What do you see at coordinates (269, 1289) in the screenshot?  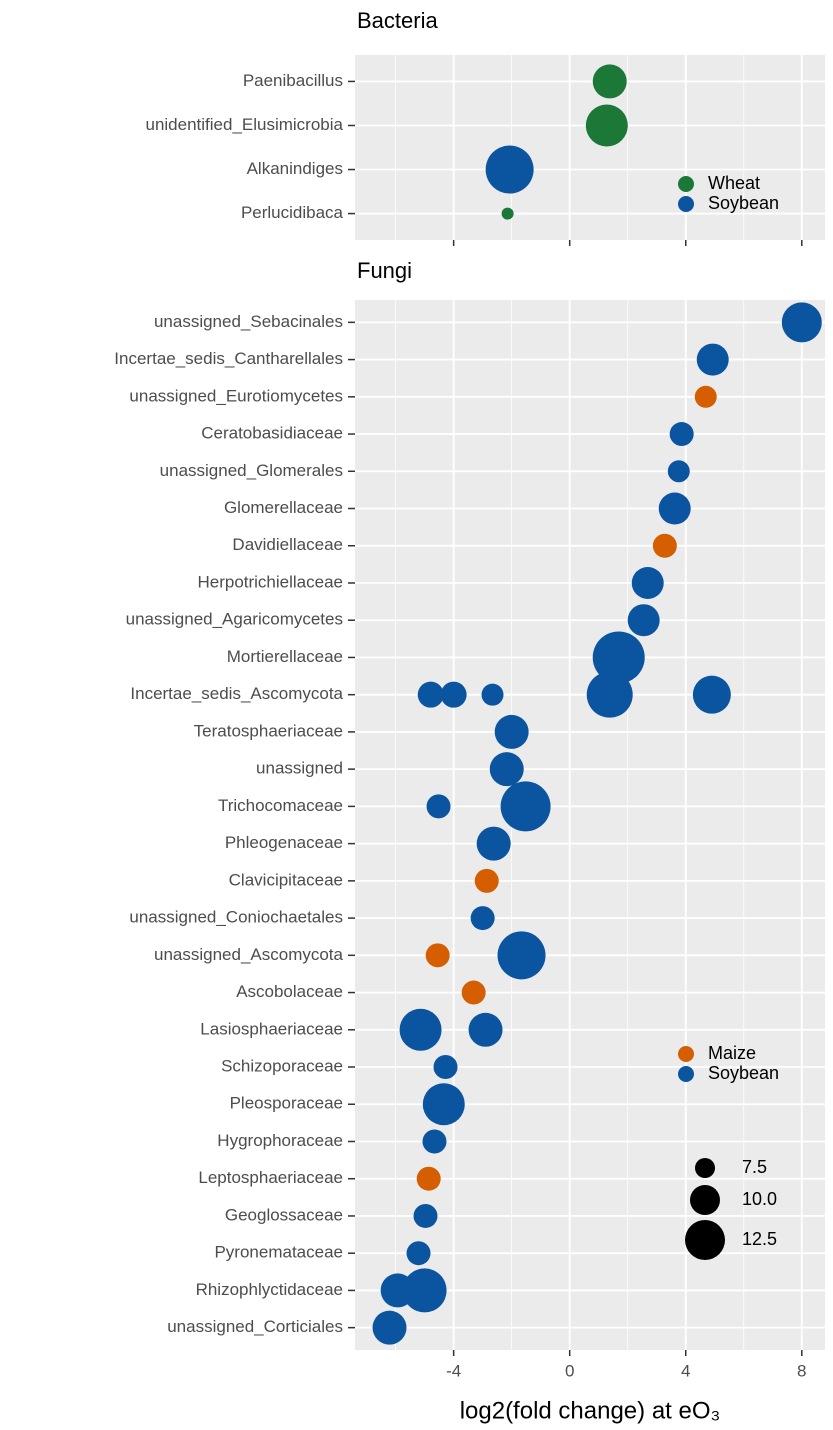 I see `y-tick-label: Rhizophlyctidaceae` at bounding box center [269, 1289].